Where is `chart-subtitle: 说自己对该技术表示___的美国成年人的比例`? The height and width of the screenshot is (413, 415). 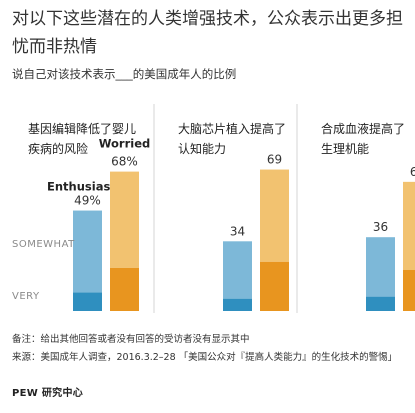 chart-subtitle: 说自己对该技术表示___的美国成年人的比例 is located at coordinates (124, 74).